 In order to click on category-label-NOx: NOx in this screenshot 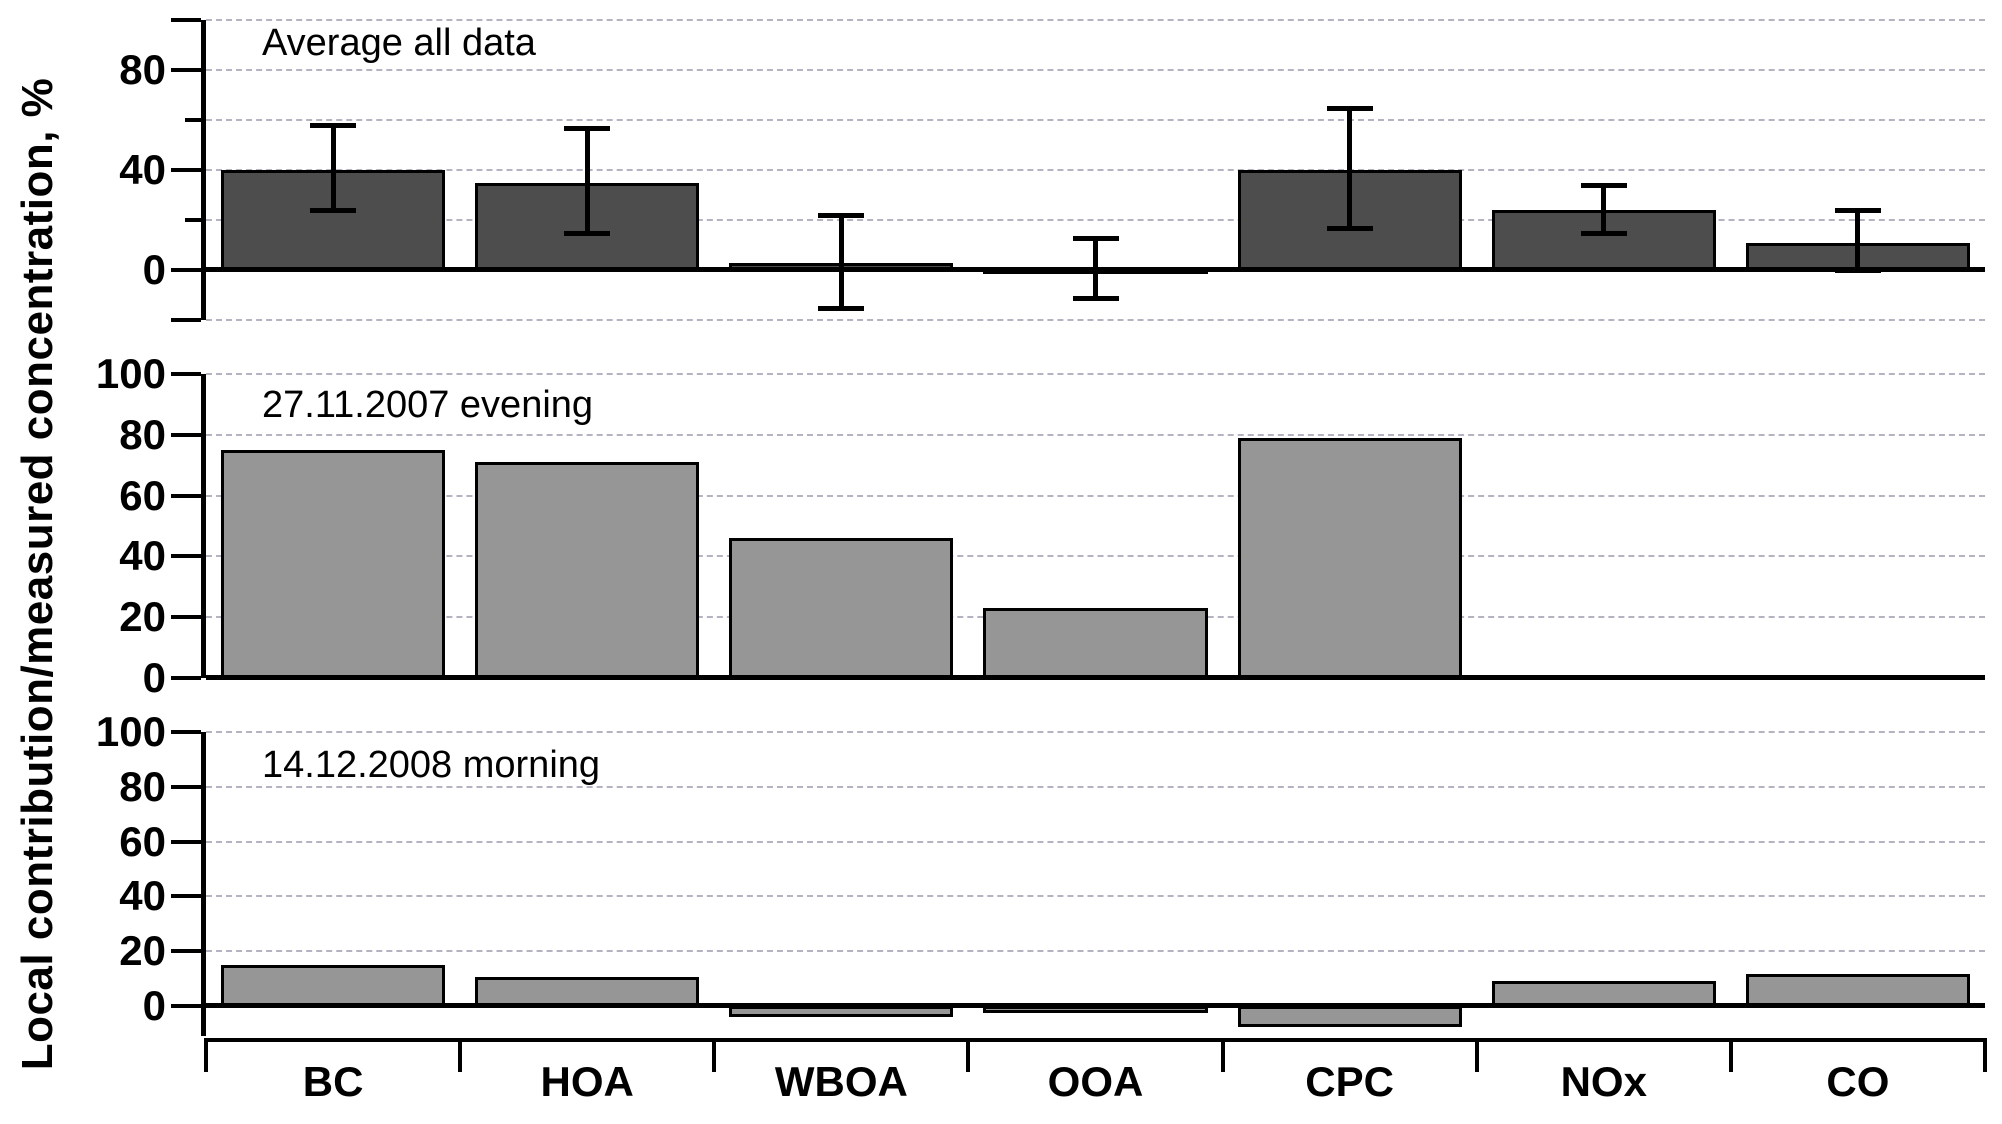, I will do `click(1603, 1081)`.